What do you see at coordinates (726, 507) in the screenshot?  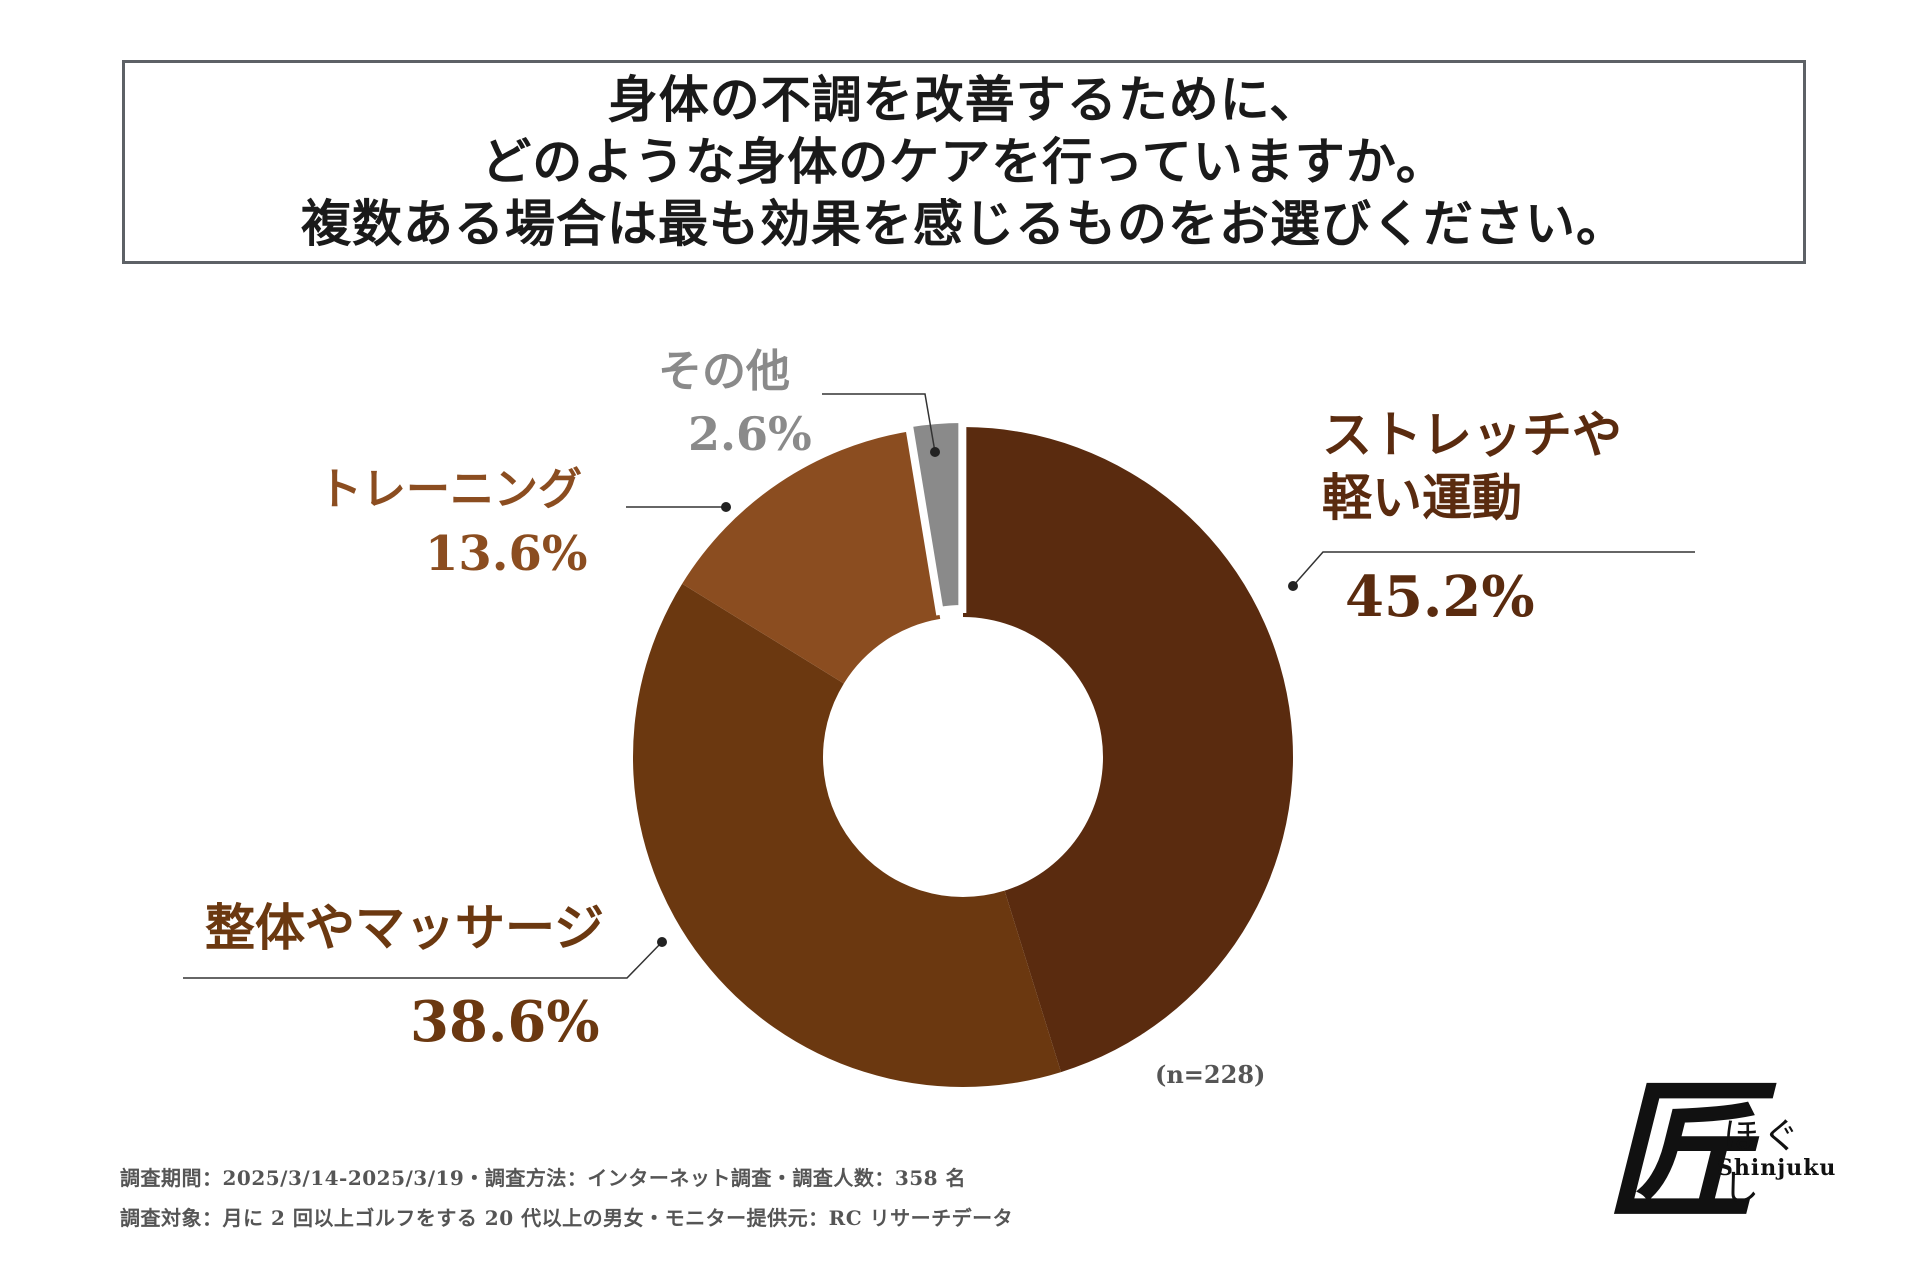 I see `leader-dot-training` at bounding box center [726, 507].